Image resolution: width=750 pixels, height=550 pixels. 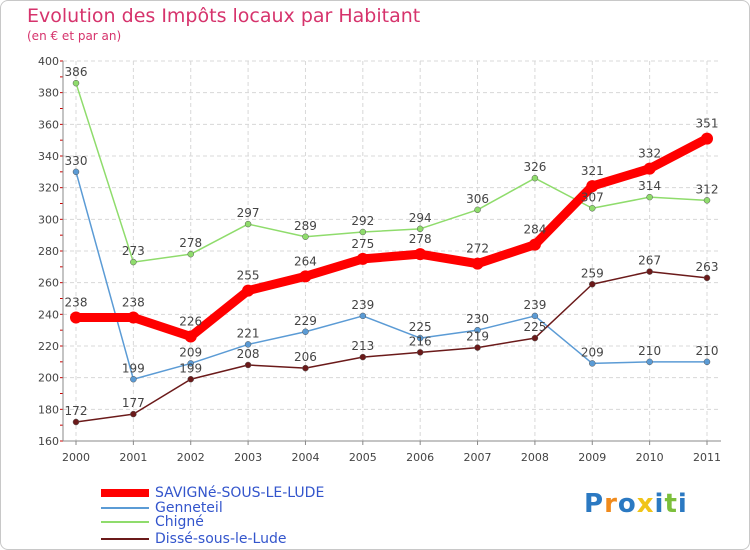 What do you see at coordinates (649, 261) in the screenshot?
I see `data-label-diss-sous-le-lude: 267` at bounding box center [649, 261].